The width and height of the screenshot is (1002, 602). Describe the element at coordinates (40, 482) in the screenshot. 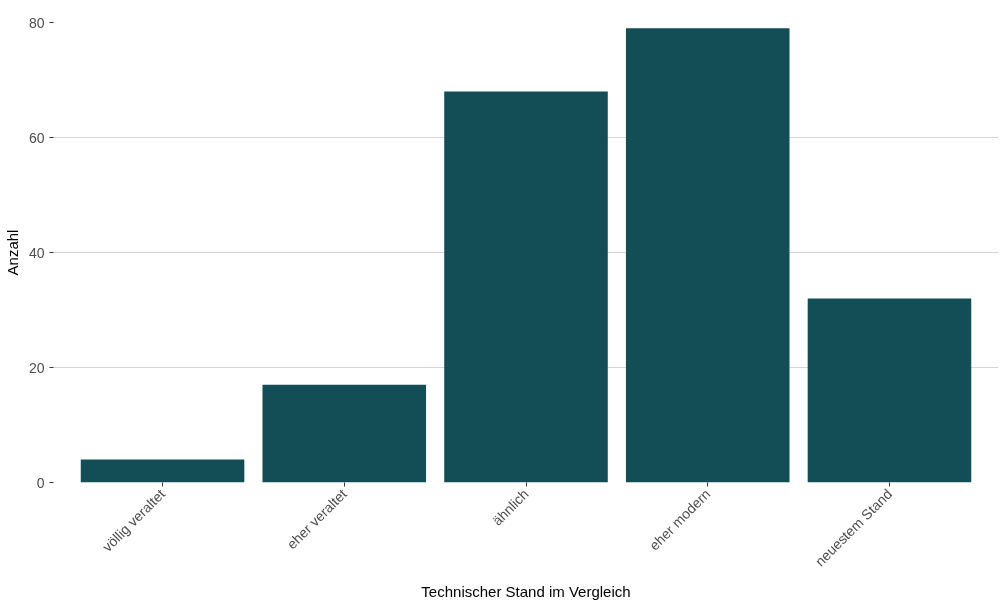

I see `y-tick-label: 0` at that location.